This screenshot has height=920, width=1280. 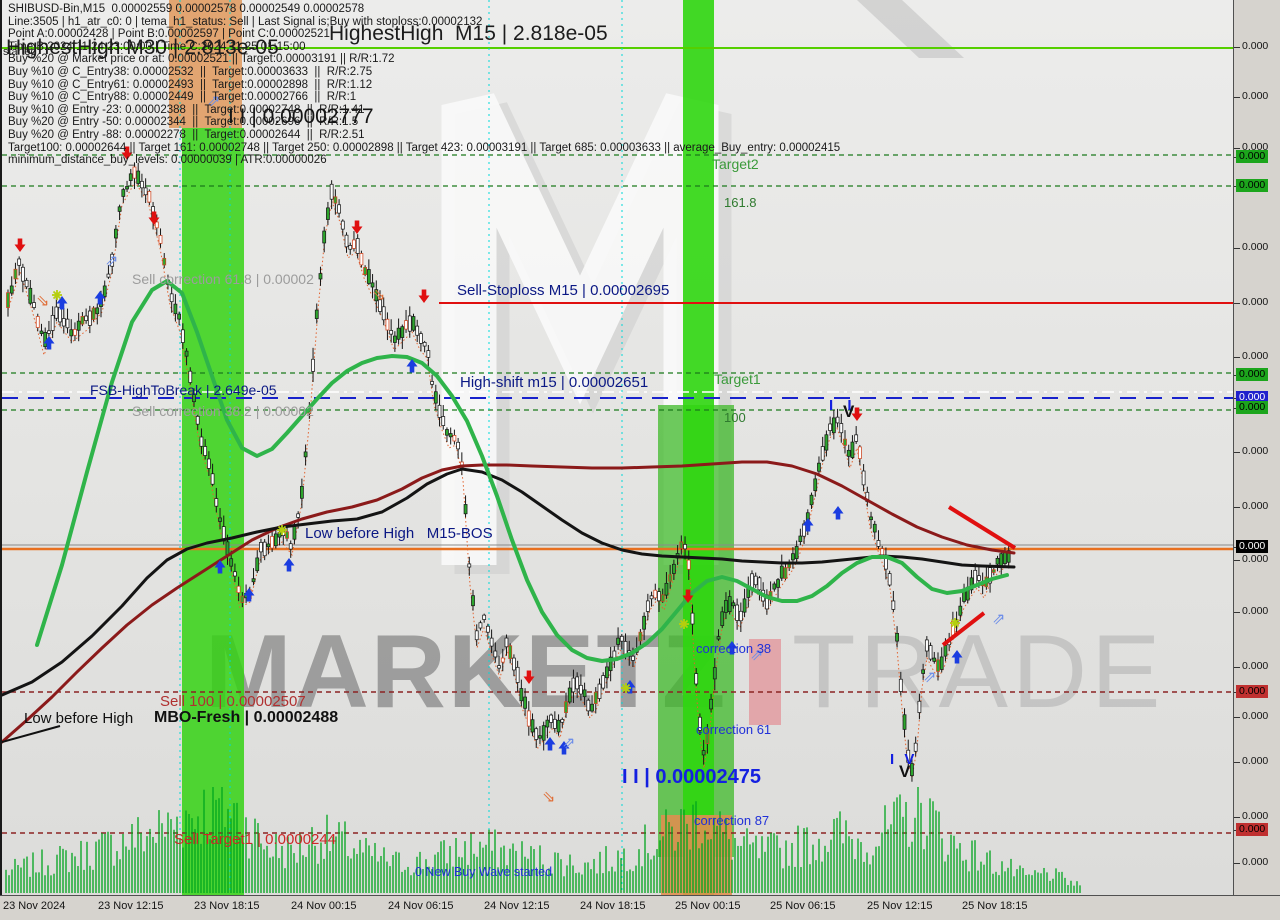 What do you see at coordinates (131, 906) in the screenshot?
I see `time-label: 23 Nov 12:15` at bounding box center [131, 906].